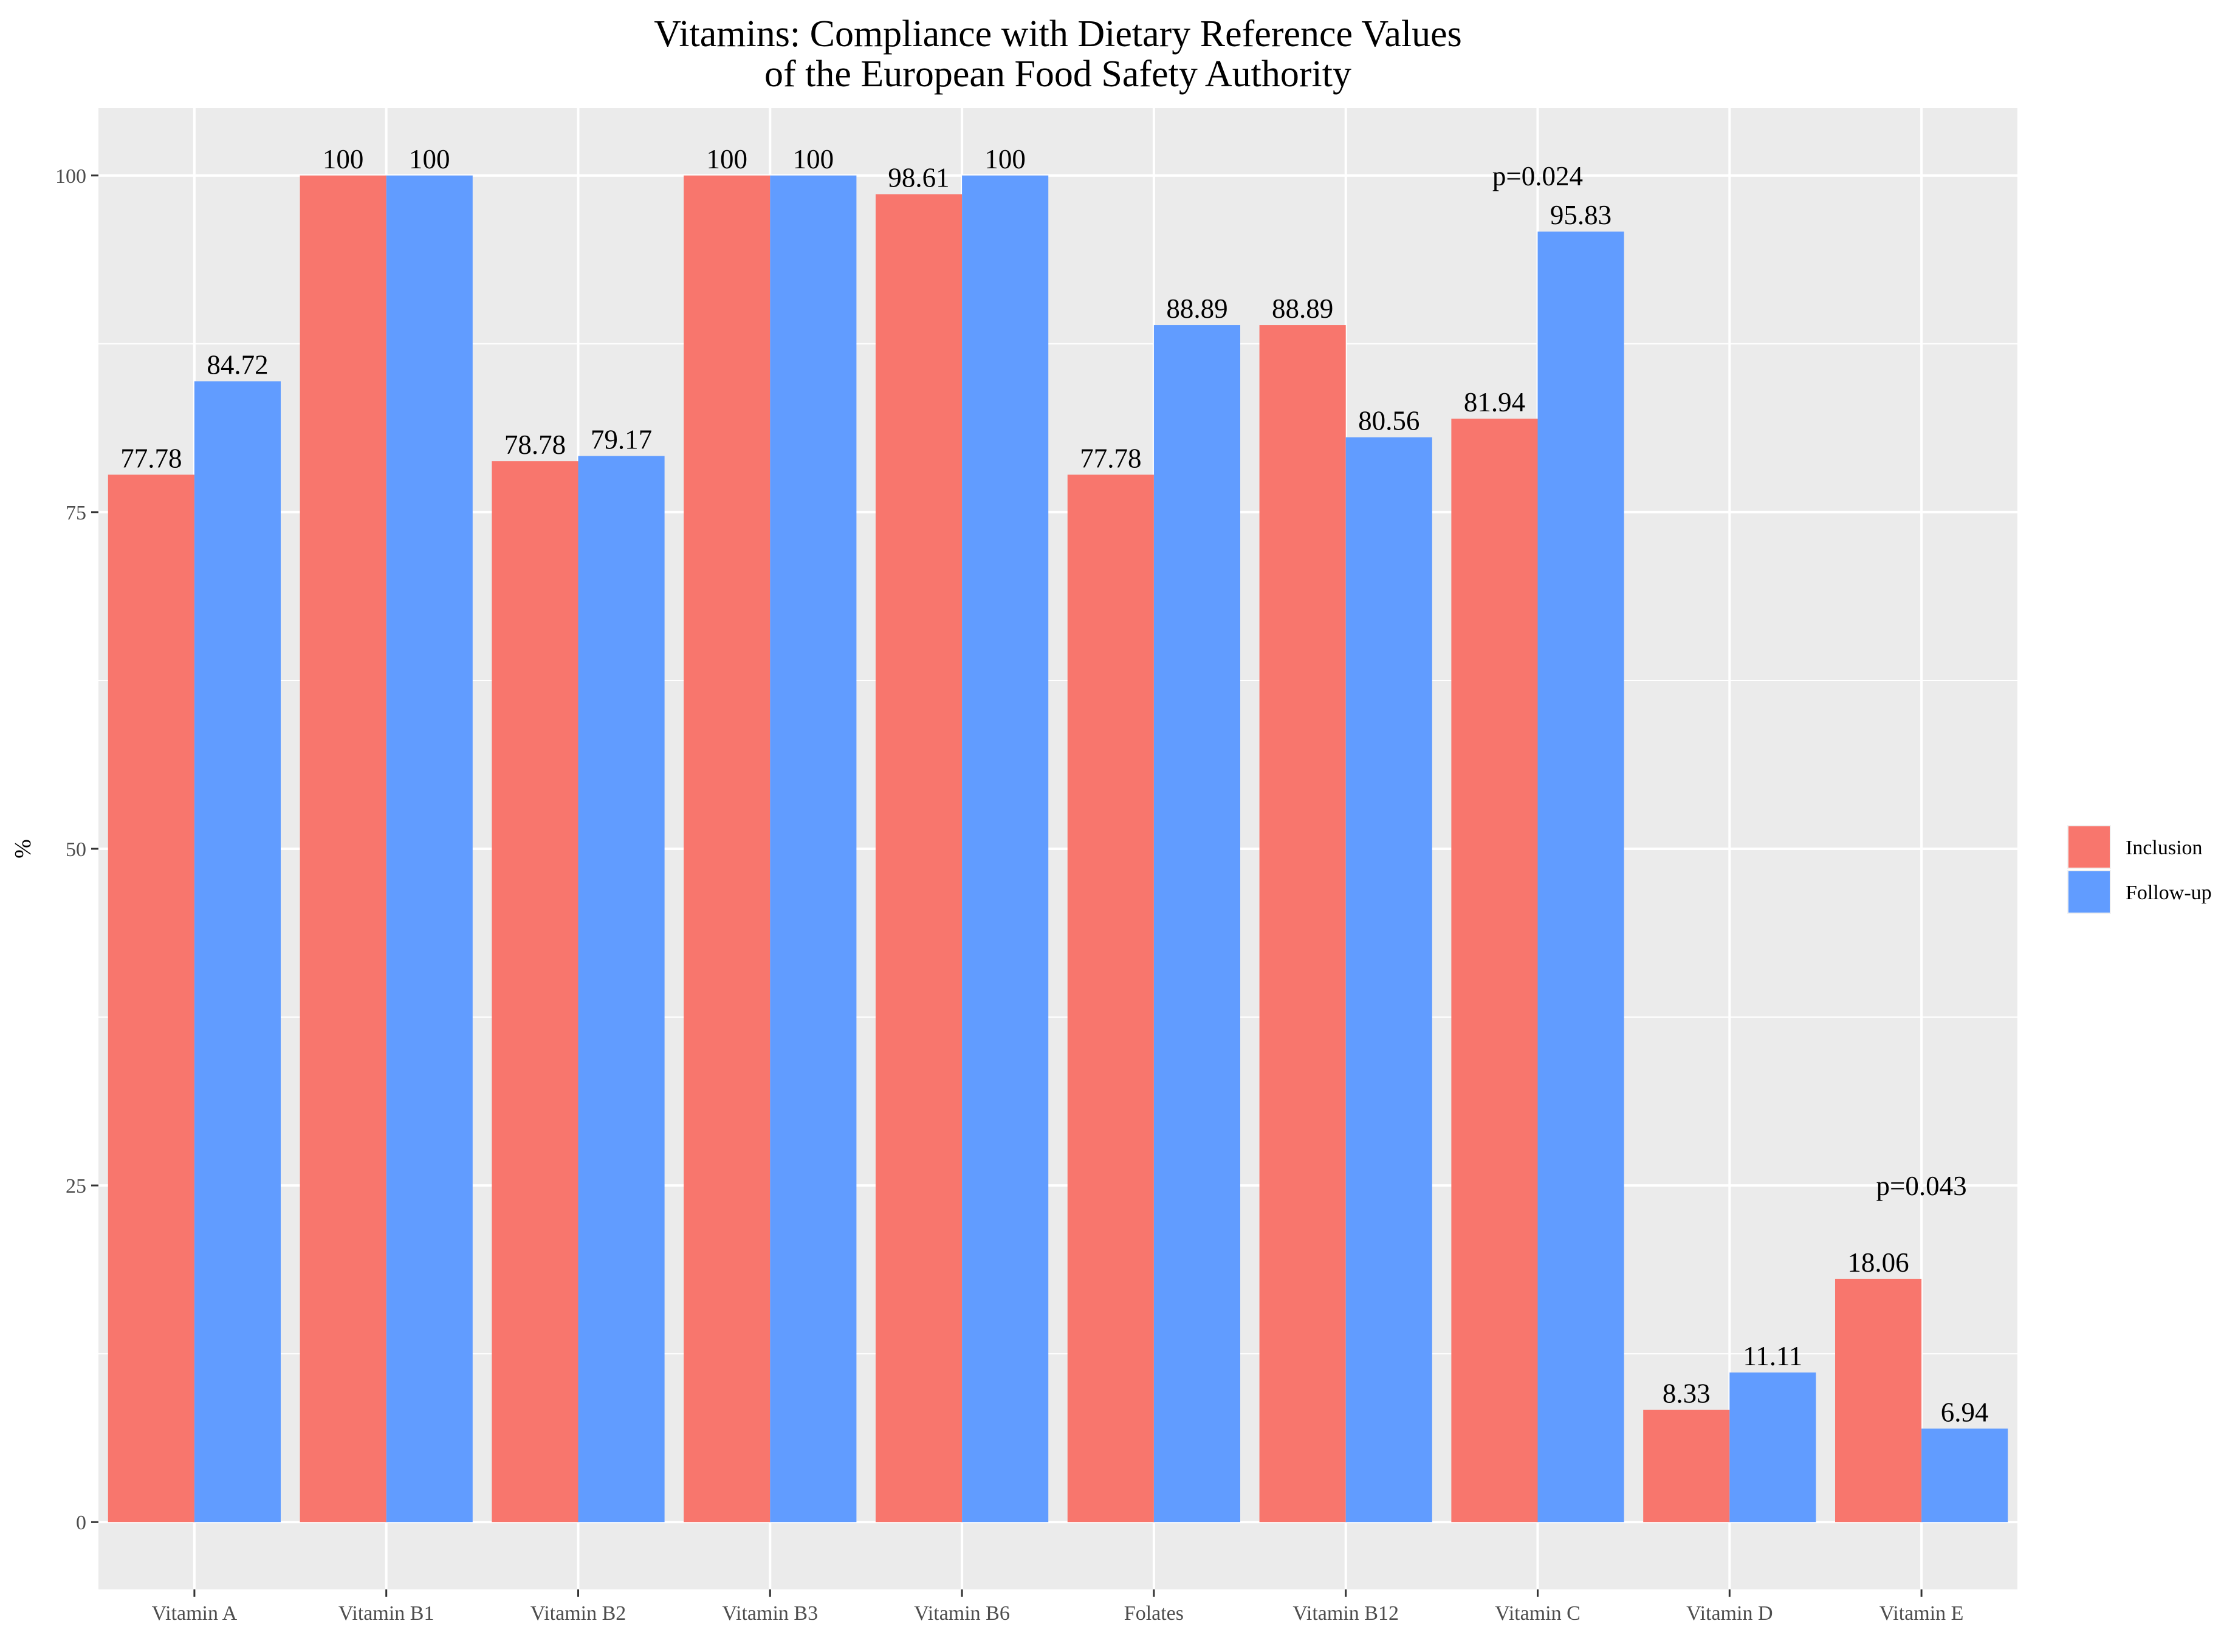 The image size is (2238, 1652). I want to click on bar-label-inclusion-vitamin-b3: 100, so click(726, 159).